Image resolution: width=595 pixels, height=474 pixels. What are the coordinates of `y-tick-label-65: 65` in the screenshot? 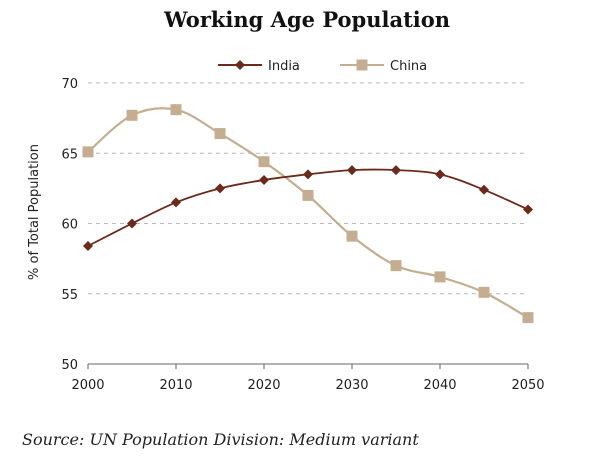 It's located at (69, 154).